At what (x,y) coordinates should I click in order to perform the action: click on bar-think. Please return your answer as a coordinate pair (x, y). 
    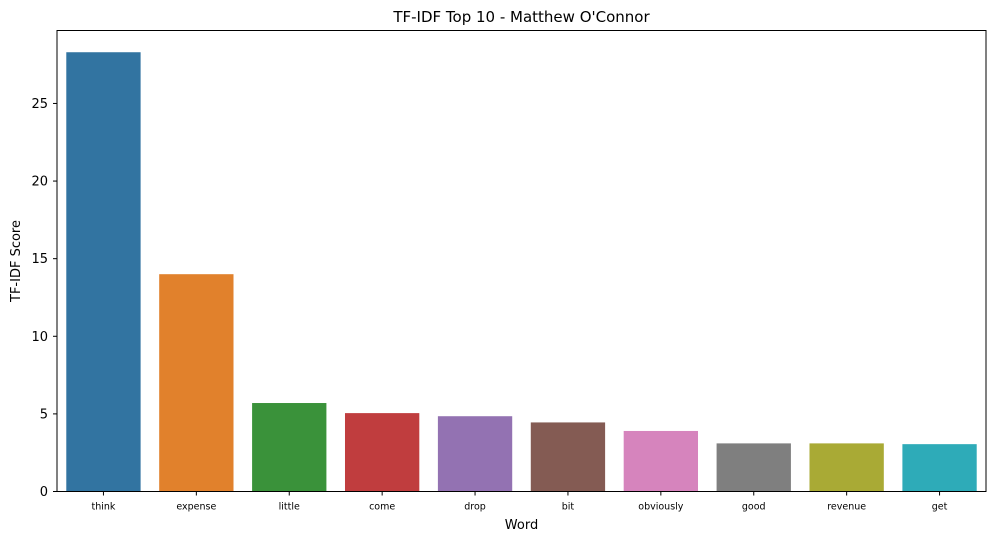
    Looking at the image, I should click on (103, 272).